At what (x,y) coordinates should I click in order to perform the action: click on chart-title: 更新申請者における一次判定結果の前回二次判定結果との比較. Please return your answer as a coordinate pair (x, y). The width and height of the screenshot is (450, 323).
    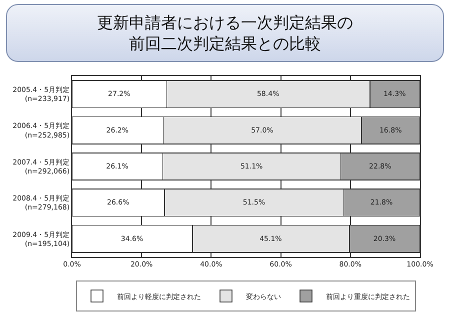
    Looking at the image, I should click on (225, 33).